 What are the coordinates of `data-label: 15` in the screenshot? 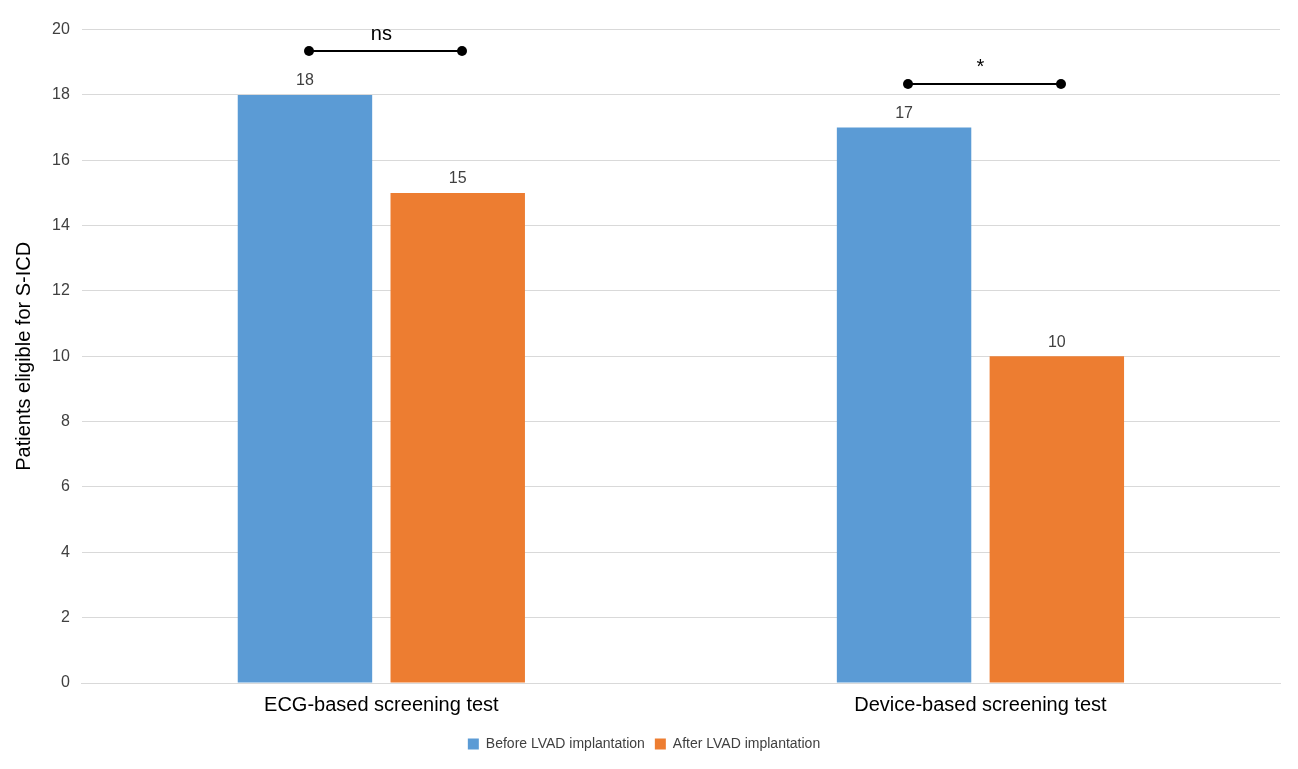 It's located at (457, 178).